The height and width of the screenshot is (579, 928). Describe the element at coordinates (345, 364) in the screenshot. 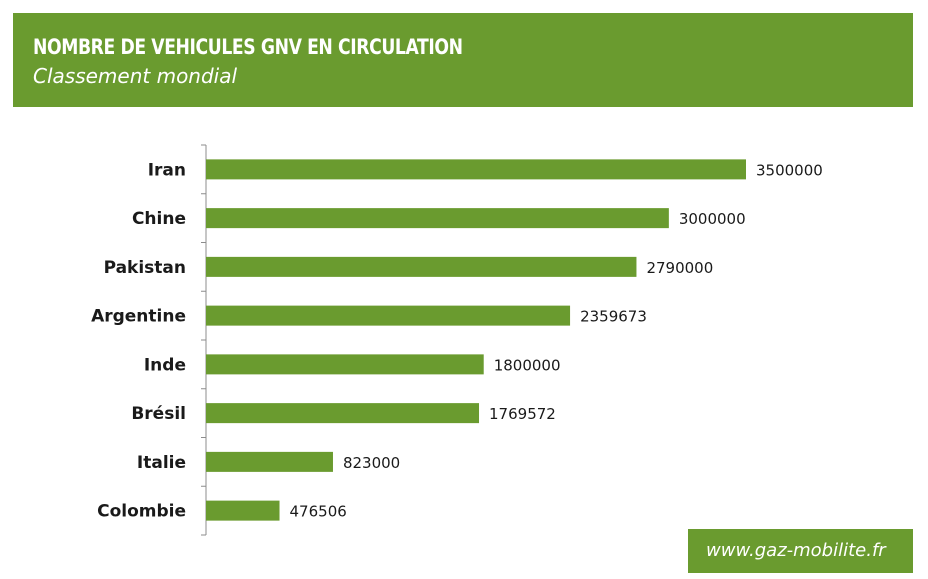

I see `bar-inde` at that location.